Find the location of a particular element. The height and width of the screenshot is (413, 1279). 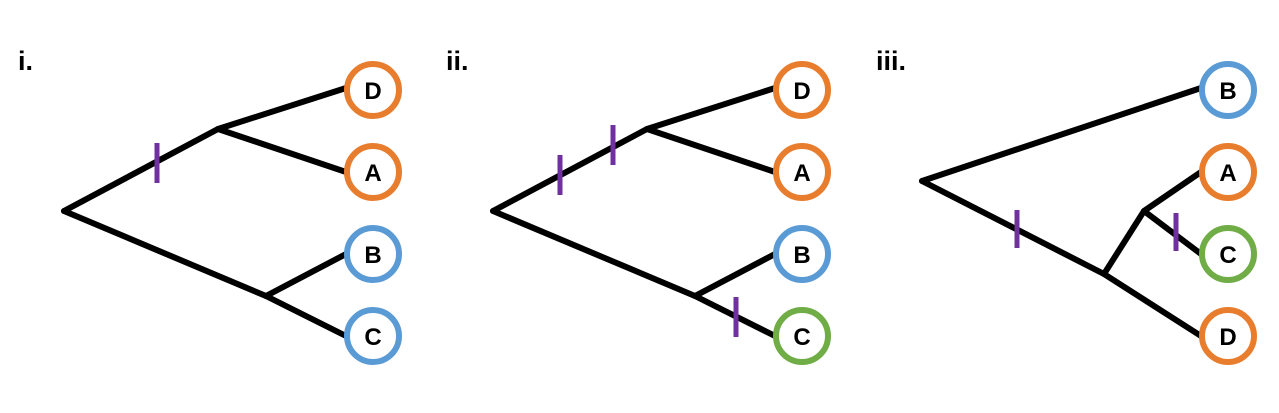

panel-label-i: i. is located at coordinates (25, 61).